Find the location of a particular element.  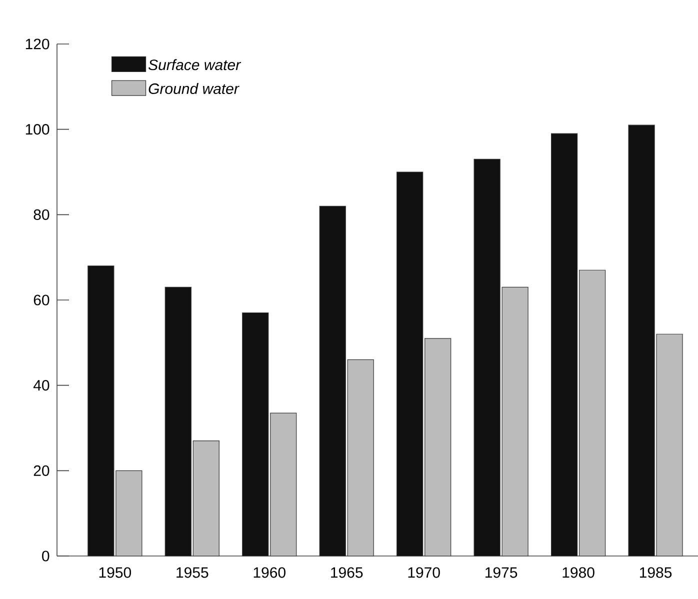

y-tick-label: 20 is located at coordinates (42, 470).